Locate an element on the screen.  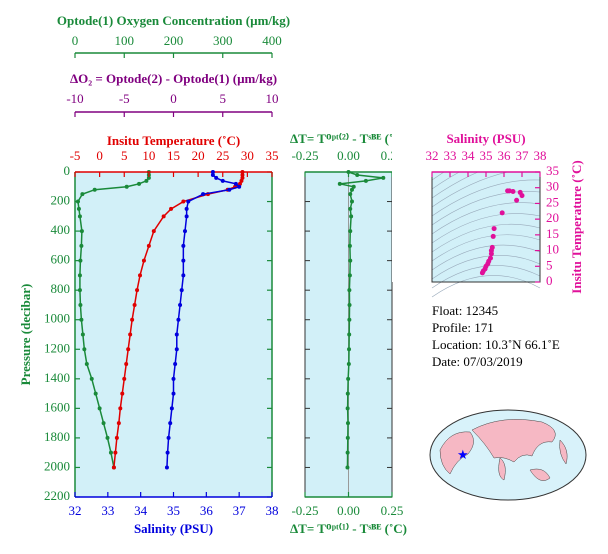
y-tick-label: 1800 is located at coordinates (57, 436).